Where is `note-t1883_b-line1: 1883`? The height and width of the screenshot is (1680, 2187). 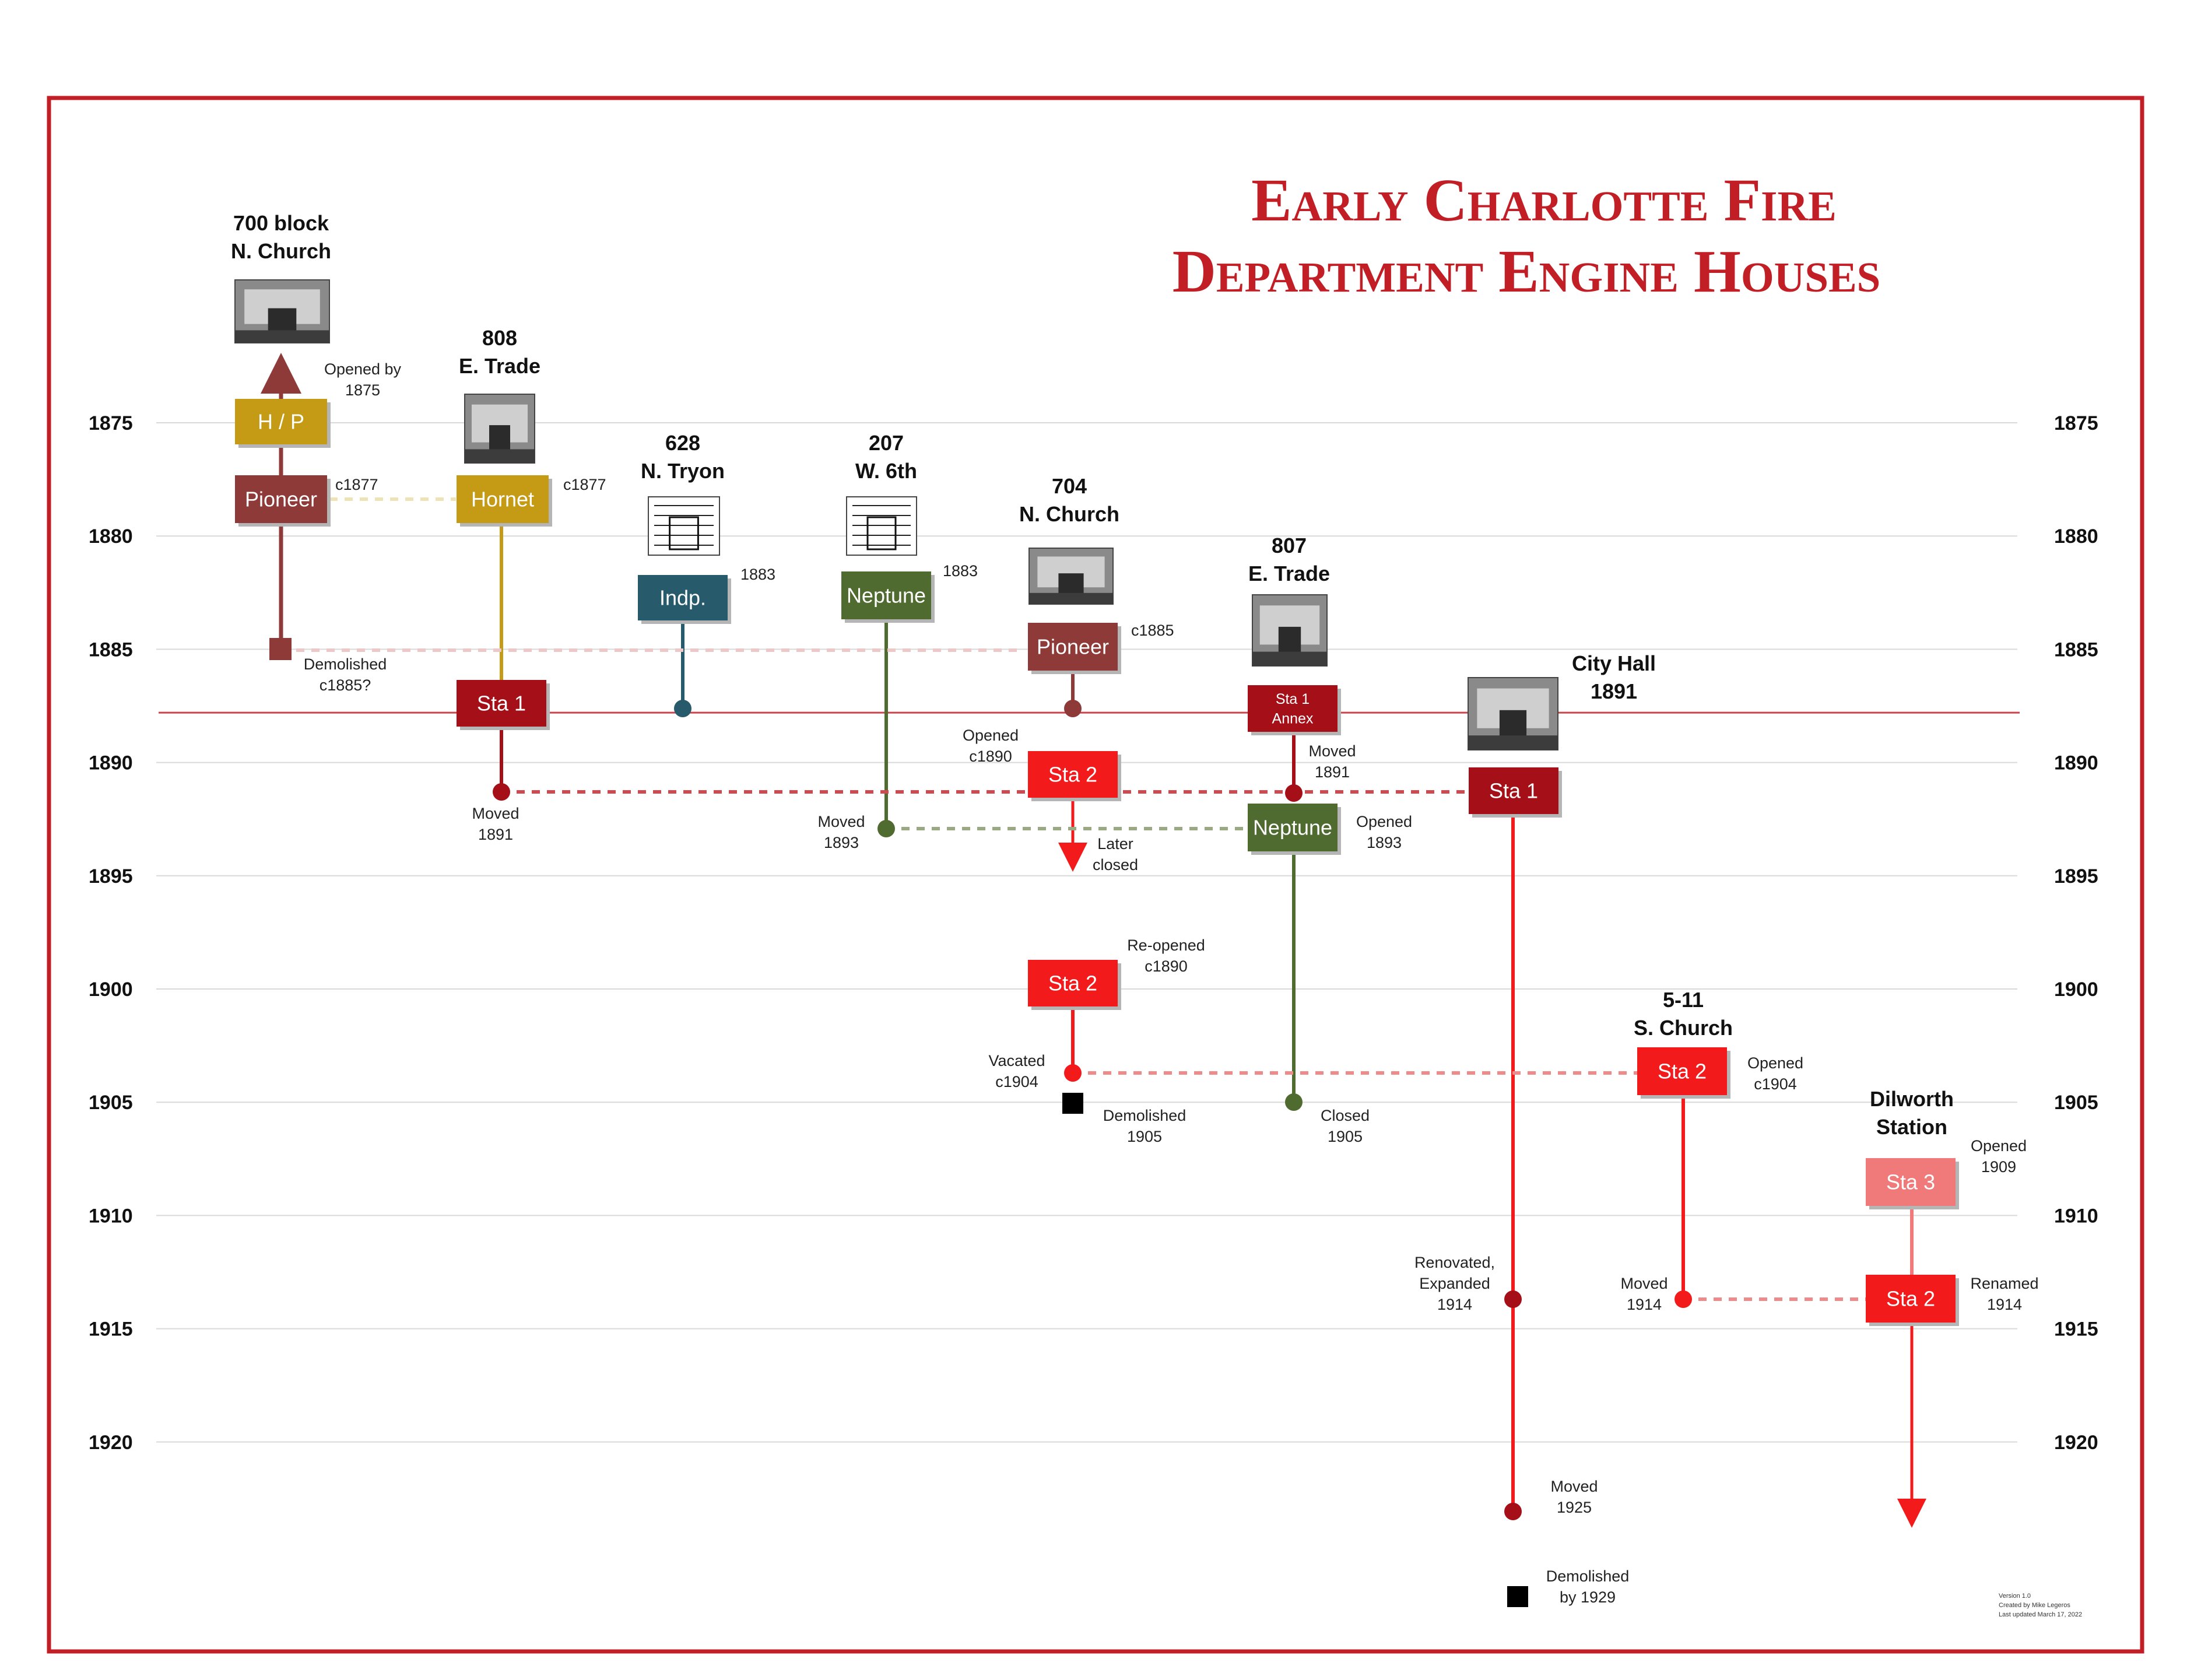 note-t1883_b-line1: 1883 is located at coordinates (960, 571).